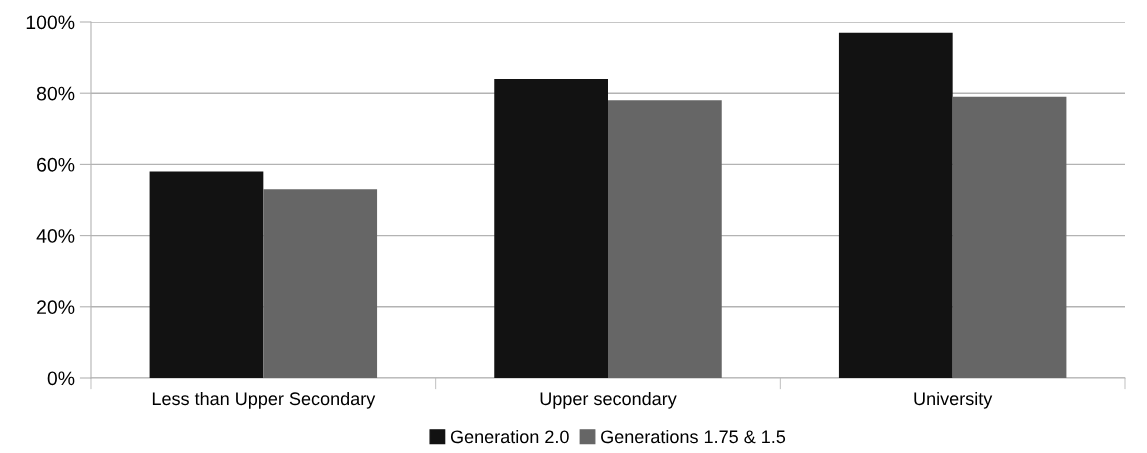 This screenshot has width=1147, height=453. What do you see at coordinates (693, 436) in the screenshot?
I see `legend-label: Generations 1.75 & 1.5` at bounding box center [693, 436].